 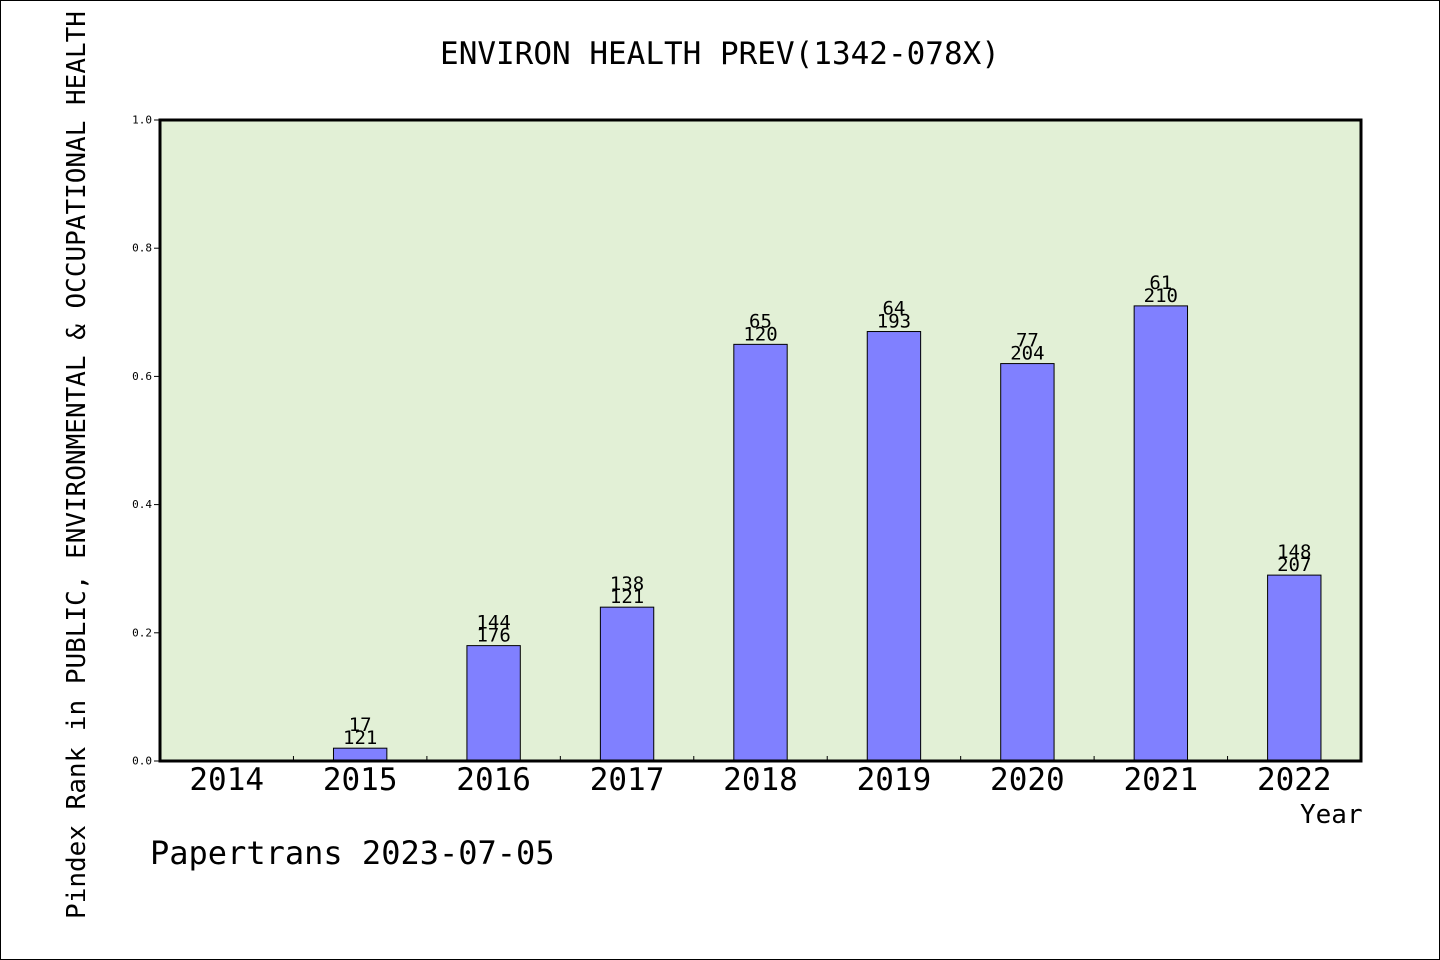 I want to click on y-tick-label: 0.8, so click(x=142, y=248).